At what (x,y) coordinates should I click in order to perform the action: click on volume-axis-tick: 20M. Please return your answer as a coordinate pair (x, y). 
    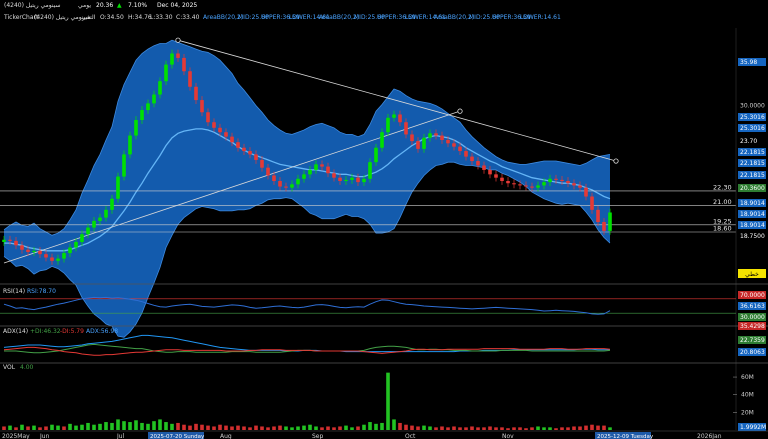
    Looking at the image, I should click on (747, 412).